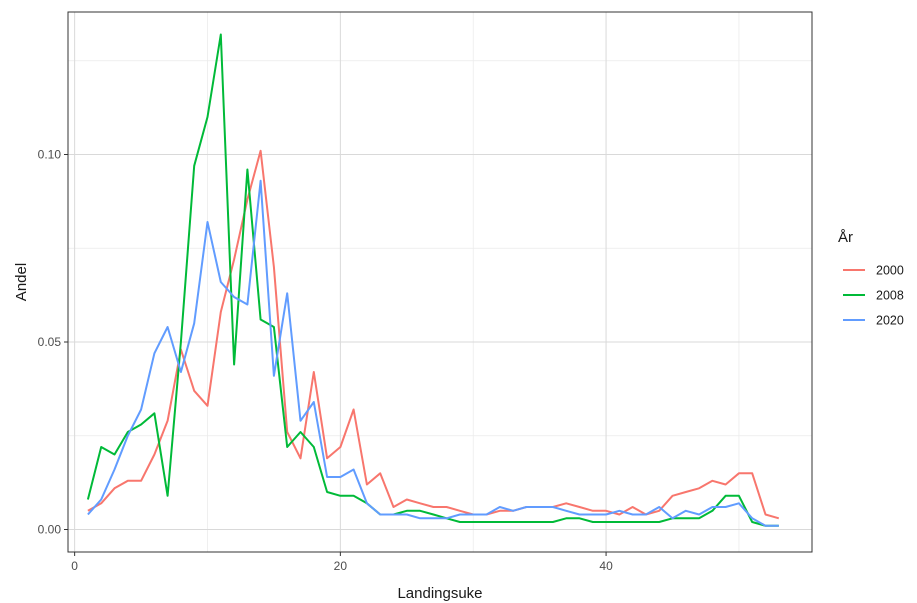 This screenshot has width=917, height=603. What do you see at coordinates (50, 342) in the screenshot?
I see `y-tick-label: 0.05` at bounding box center [50, 342].